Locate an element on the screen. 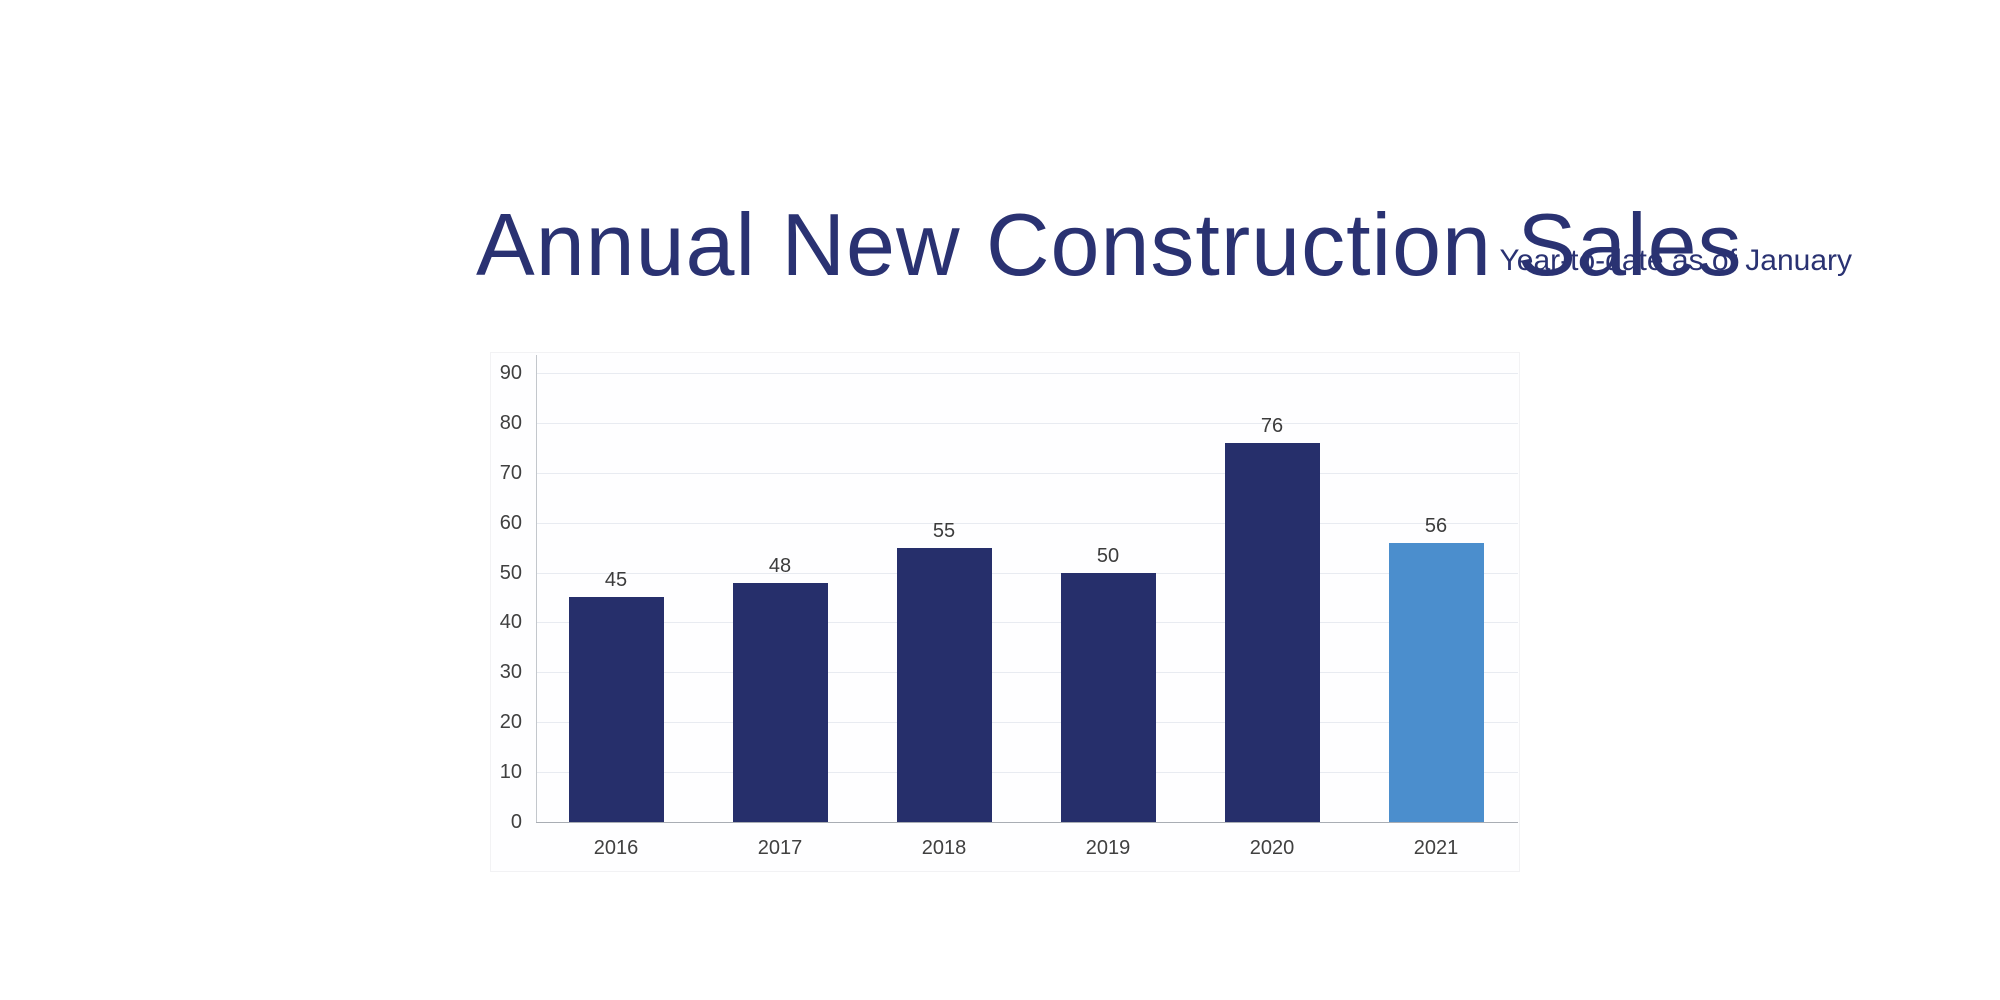  y-tick-label-40: 40 is located at coordinates (510, 622).